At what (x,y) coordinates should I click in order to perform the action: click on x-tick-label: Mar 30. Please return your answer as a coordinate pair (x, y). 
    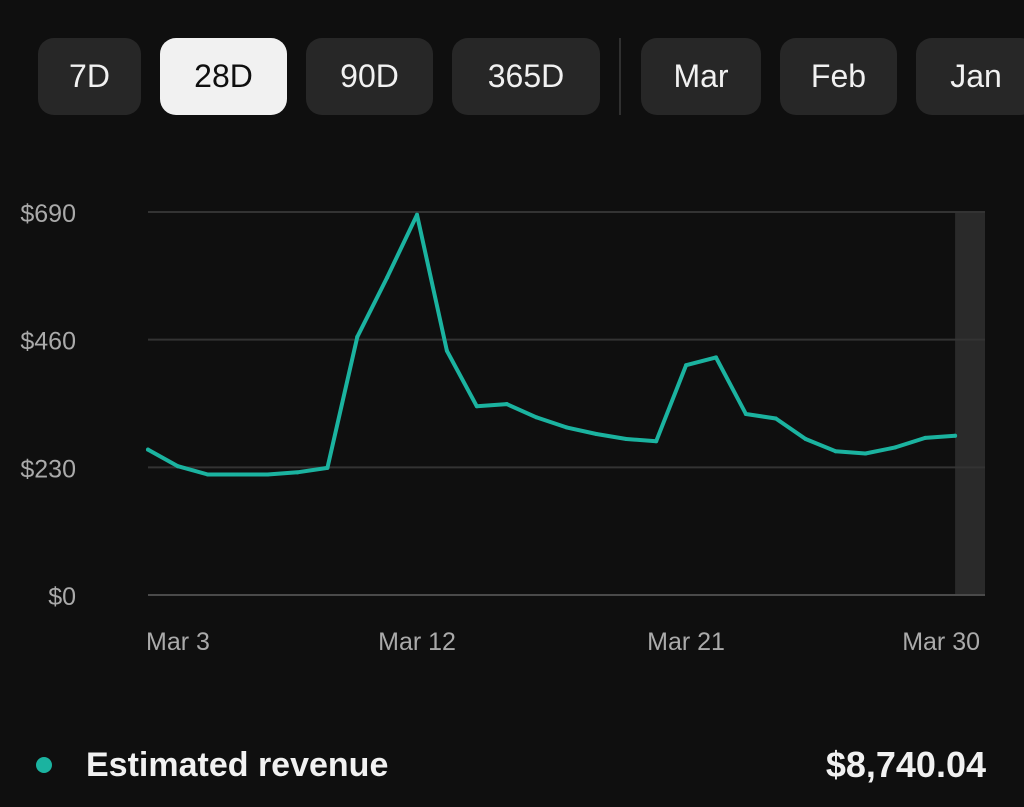
    Looking at the image, I should click on (941, 642).